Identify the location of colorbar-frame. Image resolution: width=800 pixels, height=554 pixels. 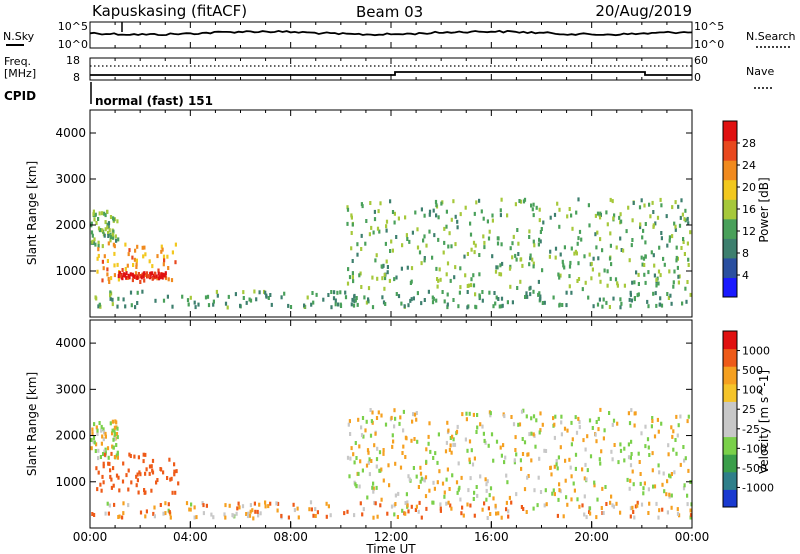
(730, 419).